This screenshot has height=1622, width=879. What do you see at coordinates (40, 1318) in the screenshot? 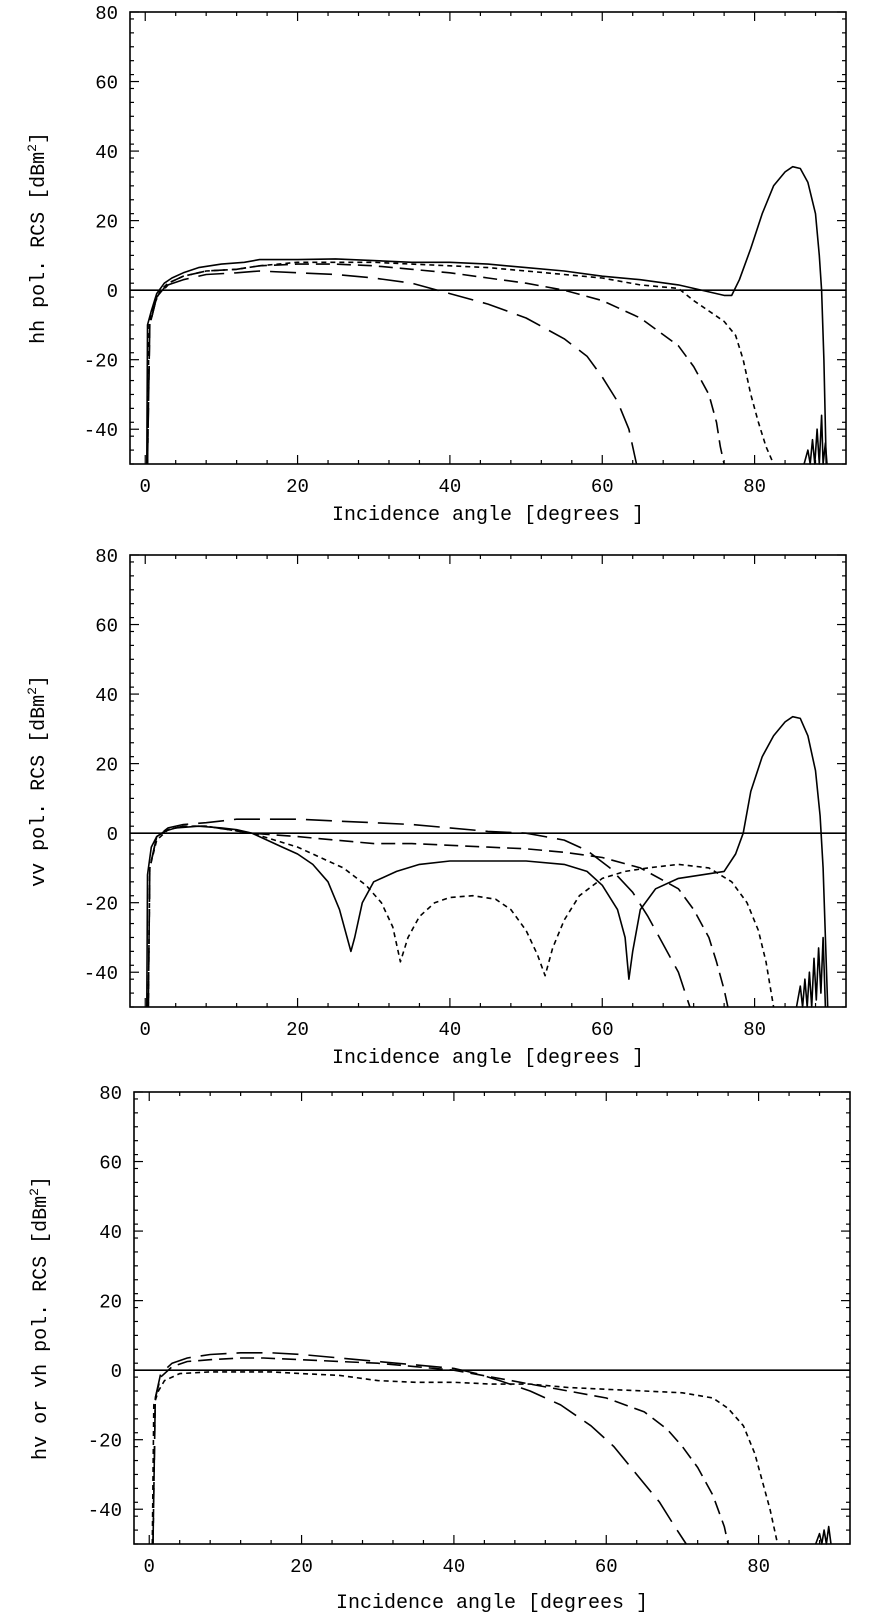
I see `y-axis-label: hv or vh pol. RCS [dBm2]` at bounding box center [40, 1318].